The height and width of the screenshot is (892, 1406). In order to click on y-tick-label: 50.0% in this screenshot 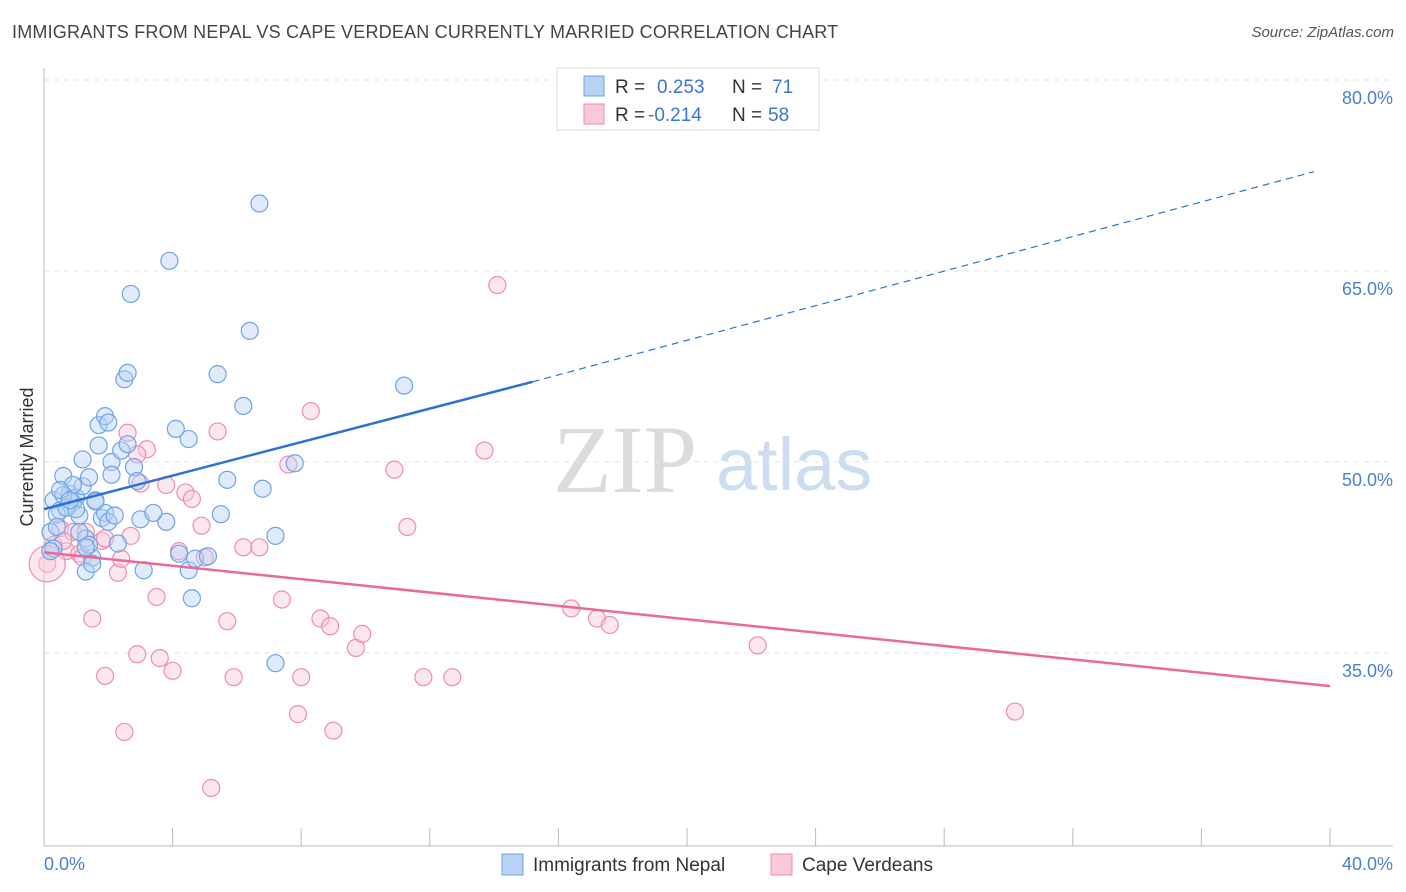, I will do `click(1367, 480)`.